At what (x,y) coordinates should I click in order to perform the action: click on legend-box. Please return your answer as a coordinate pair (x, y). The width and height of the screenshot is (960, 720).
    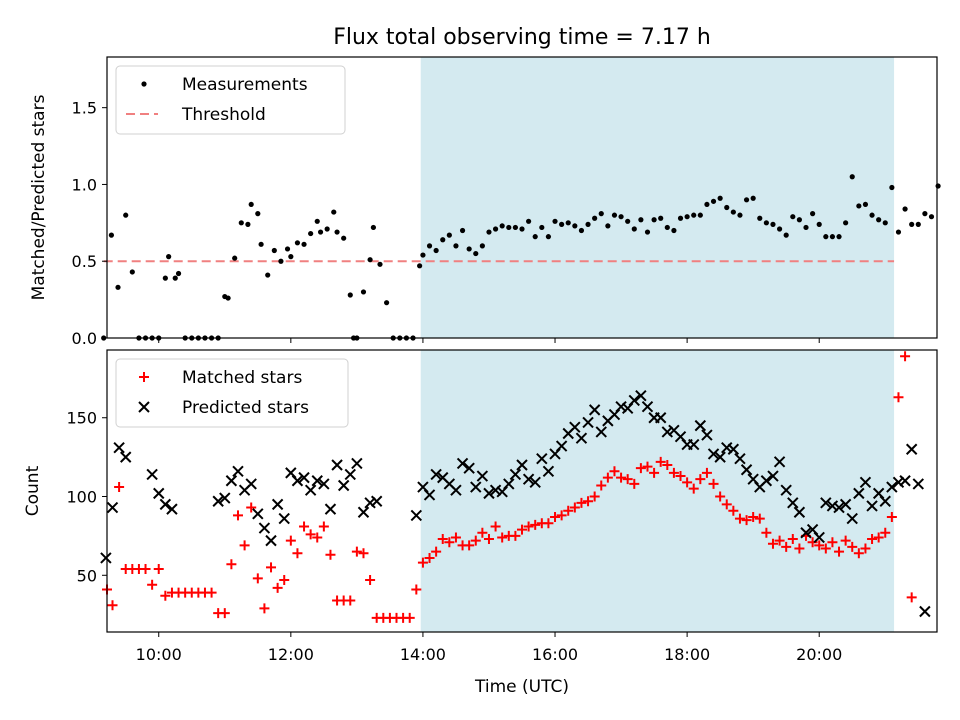
    Looking at the image, I should click on (232, 393).